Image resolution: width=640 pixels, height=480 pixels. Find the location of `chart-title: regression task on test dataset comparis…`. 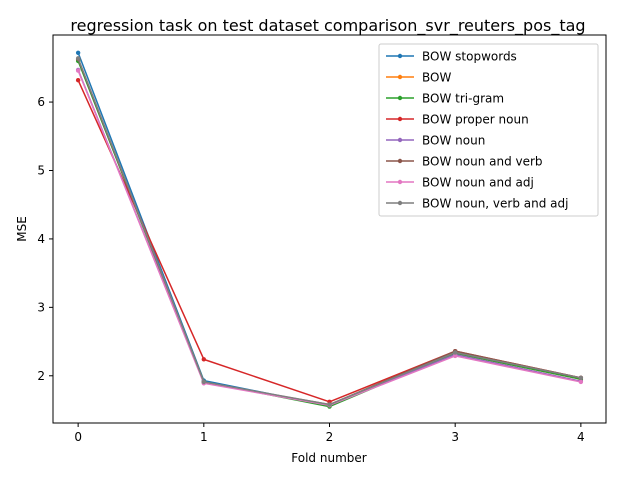

chart-title: regression task on test dataset comparis… is located at coordinates (327, 26).